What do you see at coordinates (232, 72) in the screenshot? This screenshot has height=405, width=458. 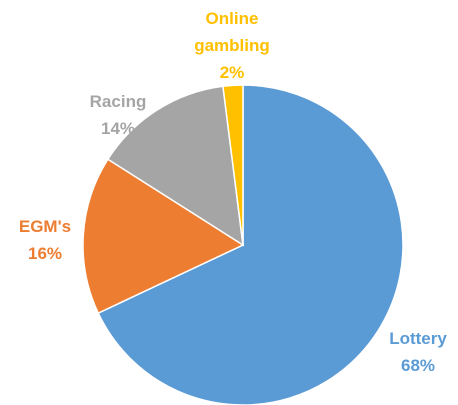 I see `value-label: 2%` at bounding box center [232, 72].